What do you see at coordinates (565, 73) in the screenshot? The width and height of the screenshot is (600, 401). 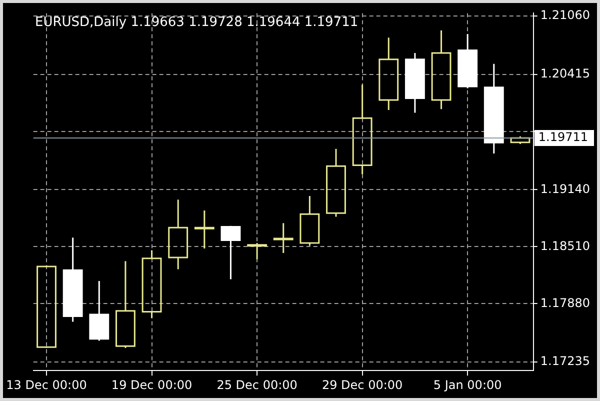 I see `y-tick-label: 1.20415` at bounding box center [565, 73].